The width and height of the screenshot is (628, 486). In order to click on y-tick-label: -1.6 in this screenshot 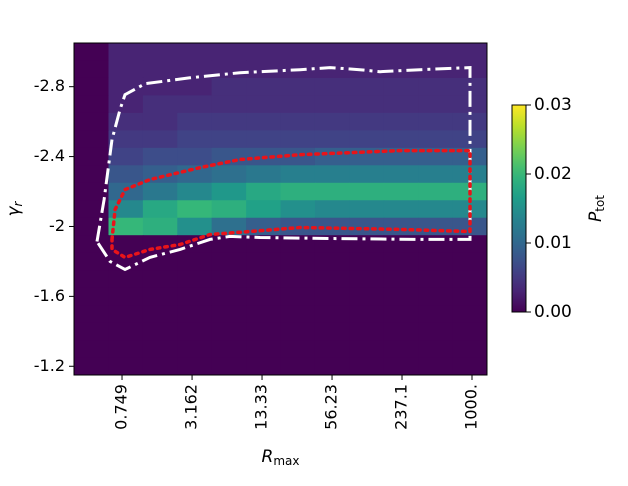, I will do `click(49, 295)`.